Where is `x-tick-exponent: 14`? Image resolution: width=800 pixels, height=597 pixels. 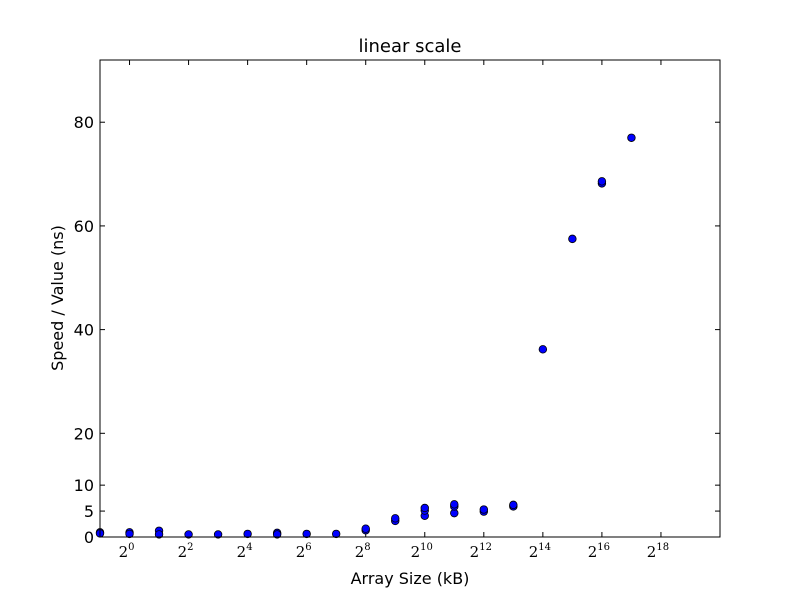
x-tick-exponent: 14 is located at coordinates (544, 547).